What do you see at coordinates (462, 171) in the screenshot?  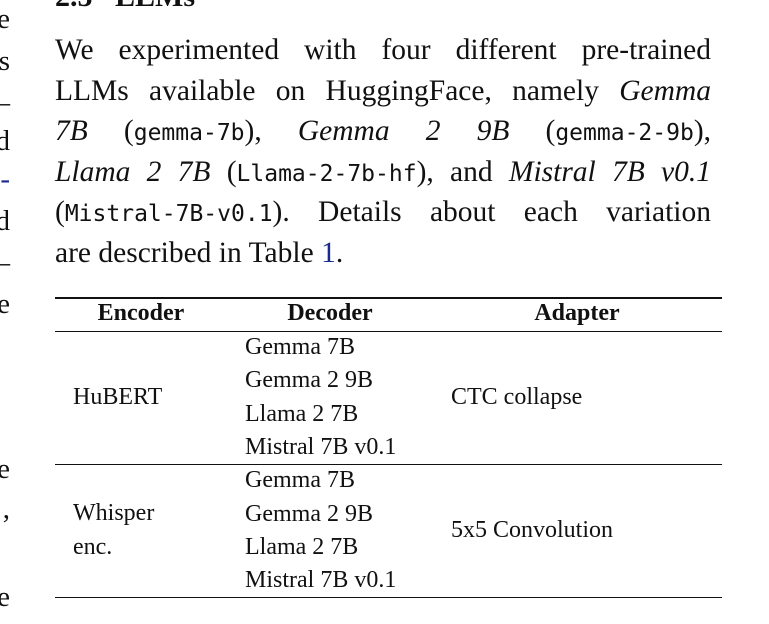 I see `text: ), and` at bounding box center [462, 171].